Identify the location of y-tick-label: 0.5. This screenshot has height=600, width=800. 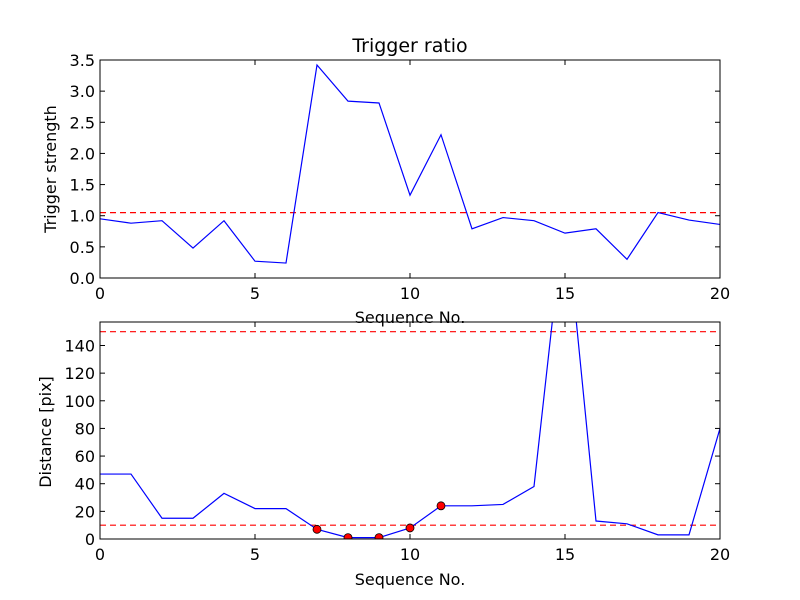
(82, 247).